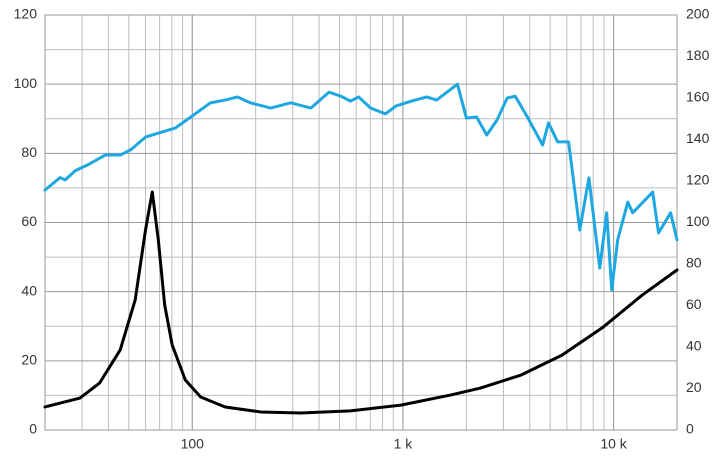 The image size is (727, 459). What do you see at coordinates (694, 387) in the screenshot?
I see `y2-tick-label: 20` at bounding box center [694, 387].